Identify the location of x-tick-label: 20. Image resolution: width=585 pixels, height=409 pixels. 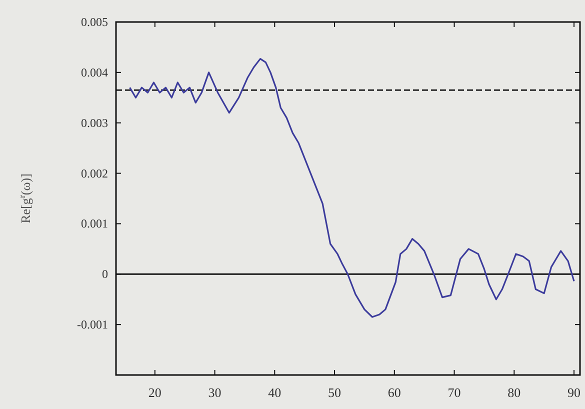
(155, 392).